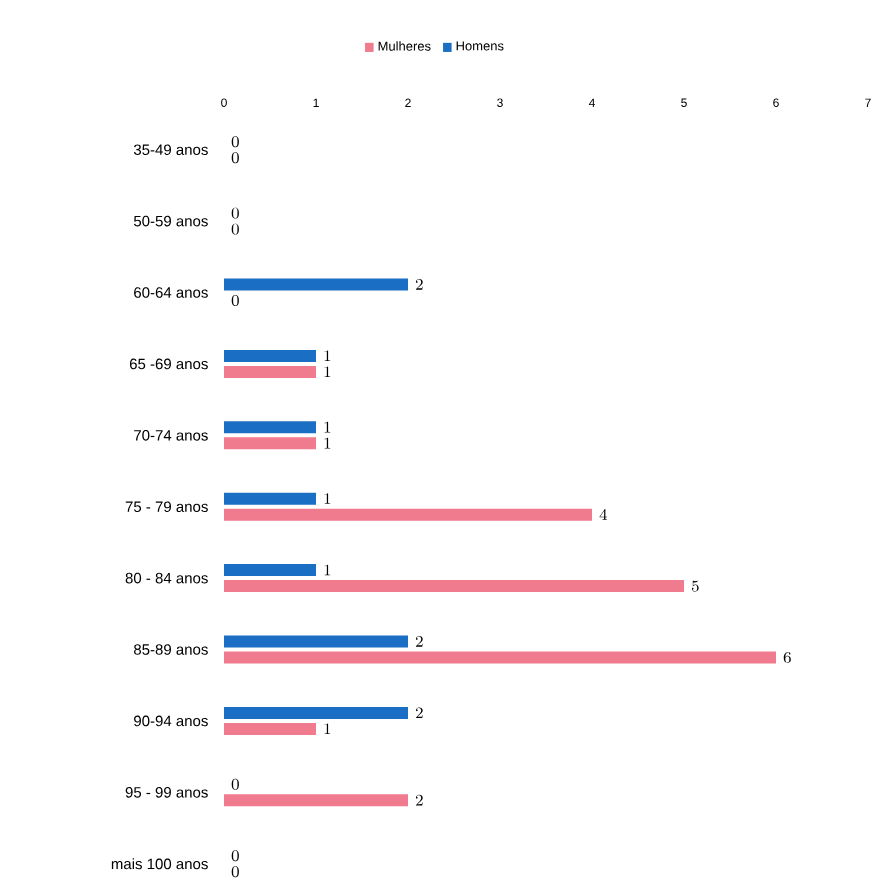 Image resolution: width=892 pixels, height=884 pixels. Describe the element at coordinates (603, 515) in the screenshot. I see `data-label: 4` at that location.